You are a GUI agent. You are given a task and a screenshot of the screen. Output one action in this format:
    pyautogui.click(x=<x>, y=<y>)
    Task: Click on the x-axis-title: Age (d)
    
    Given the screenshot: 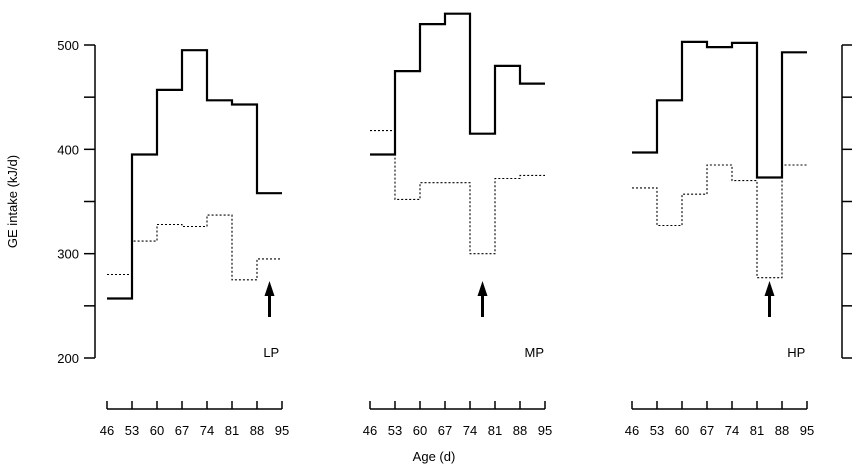 What is the action you would take?
    pyautogui.click(x=434, y=456)
    